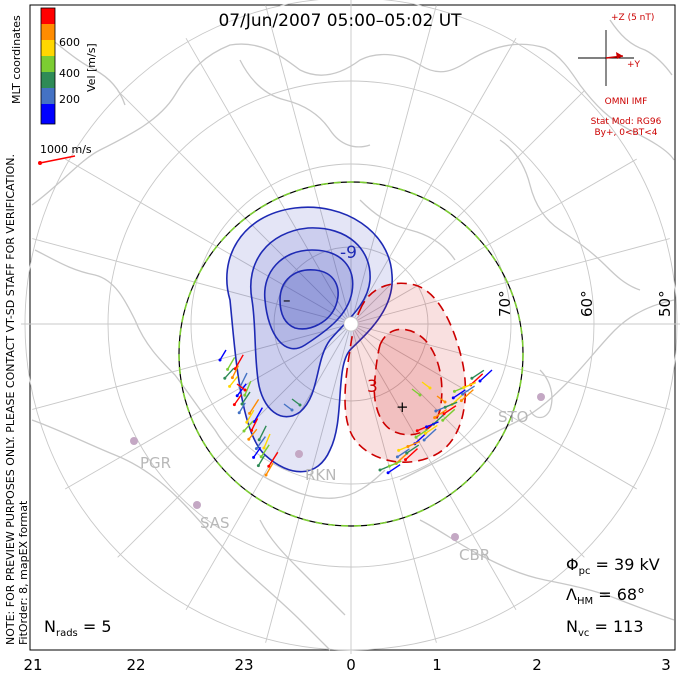 This screenshot has width=680, height=674. What do you see at coordinates (69, 66) in the screenshot?
I see `velocity-colorbar: 600 400 200 Vel [m/s]` at bounding box center [69, 66].